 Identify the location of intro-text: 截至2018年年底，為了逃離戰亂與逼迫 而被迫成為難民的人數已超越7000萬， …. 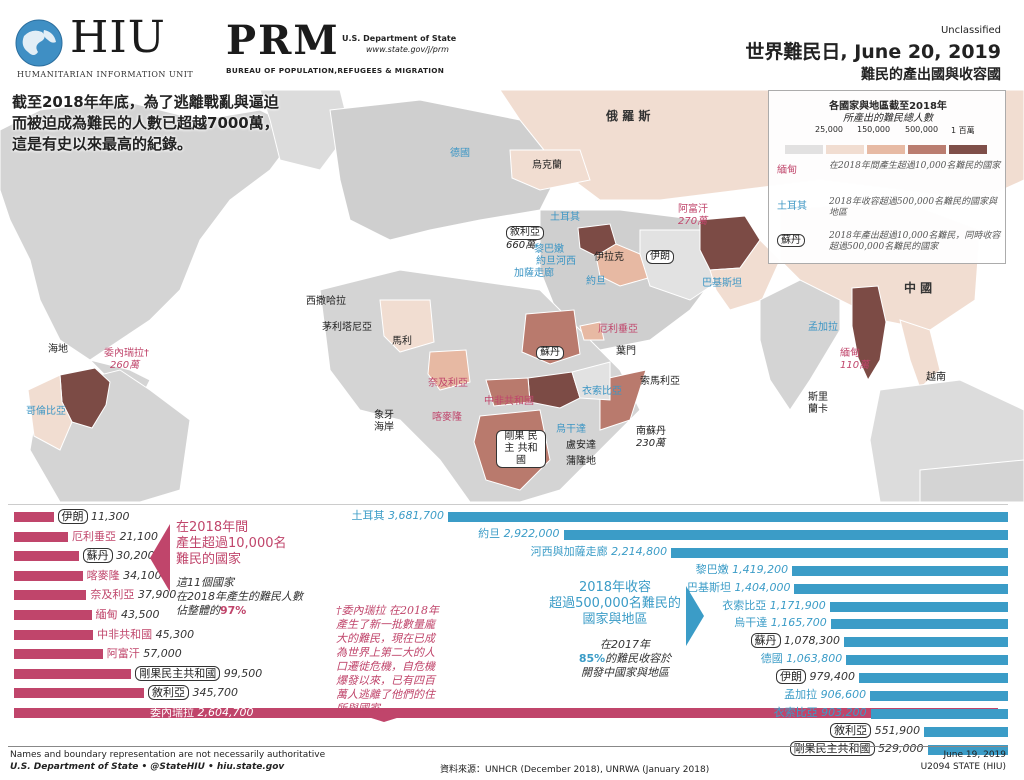
(145, 123).